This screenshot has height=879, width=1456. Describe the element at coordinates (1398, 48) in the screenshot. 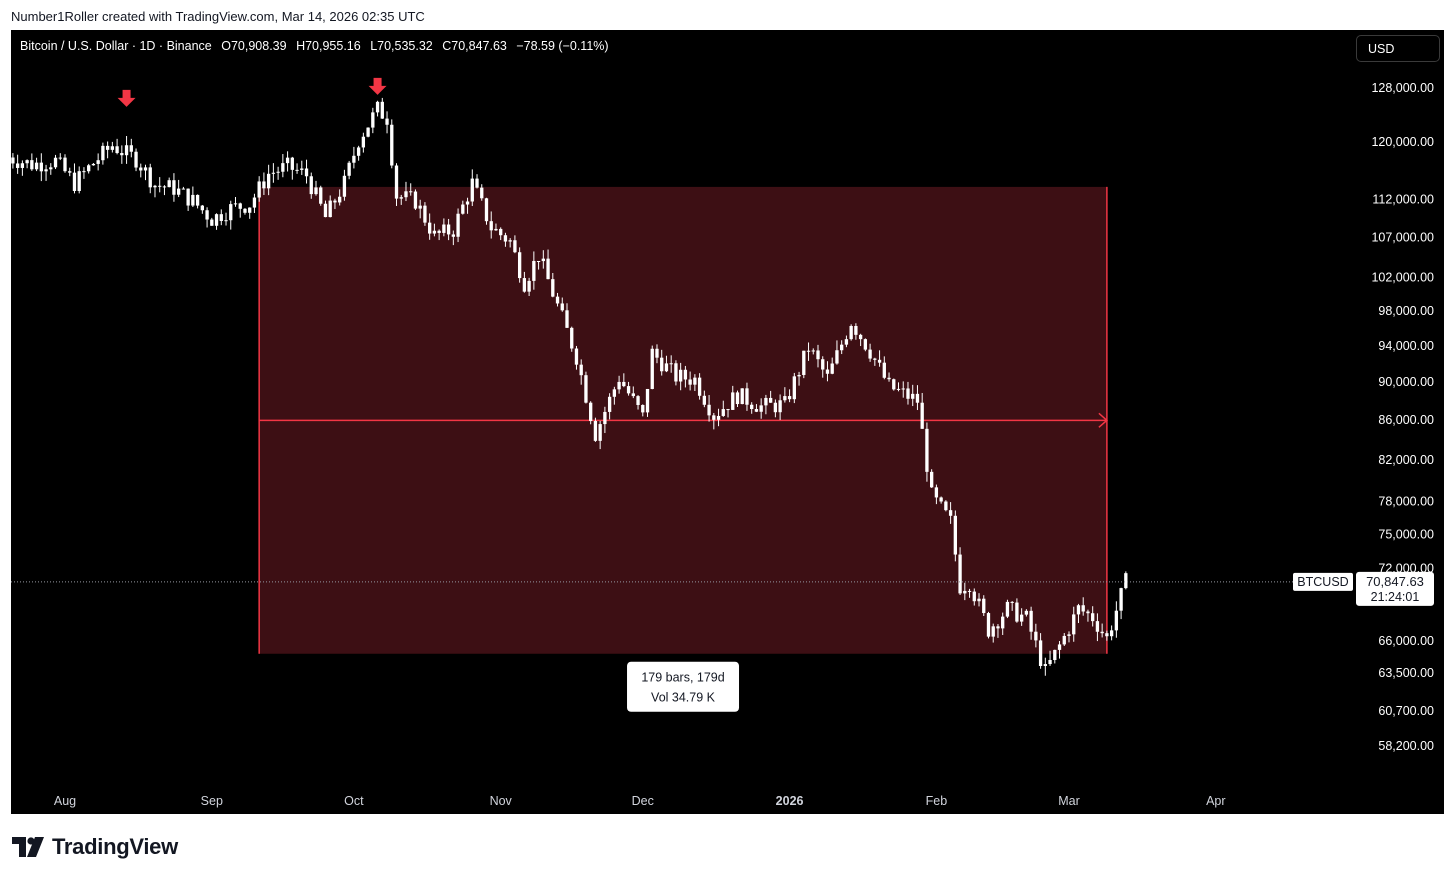

I see `currency-button: USD` at that location.